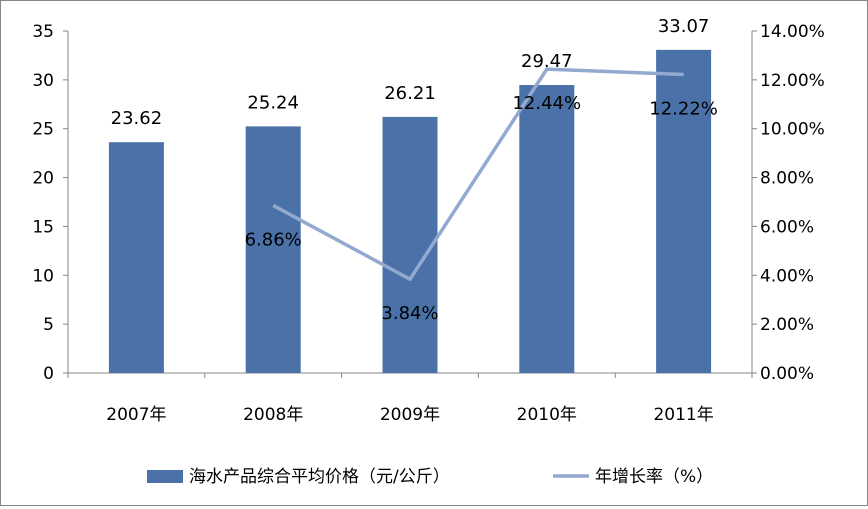 The height and width of the screenshot is (509, 868). Describe the element at coordinates (273, 415) in the screenshot. I see `x-tick-label: 2008年` at that location.